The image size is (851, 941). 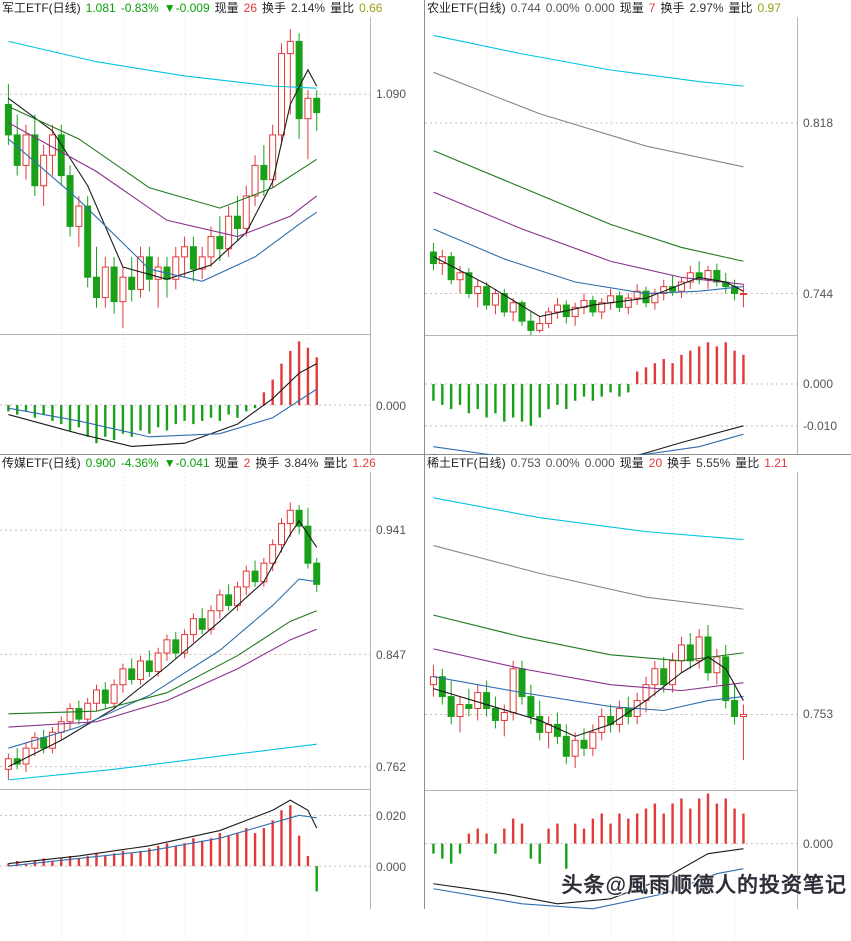 I want to click on turnover-value: 2.14%, so click(x=308, y=8).